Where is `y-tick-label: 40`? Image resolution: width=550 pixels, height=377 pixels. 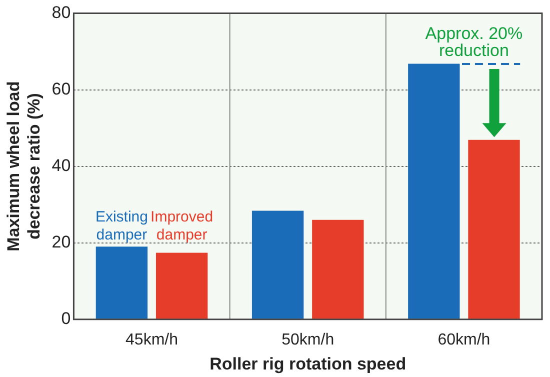
y-tick-label: 40 is located at coordinates (61, 165).